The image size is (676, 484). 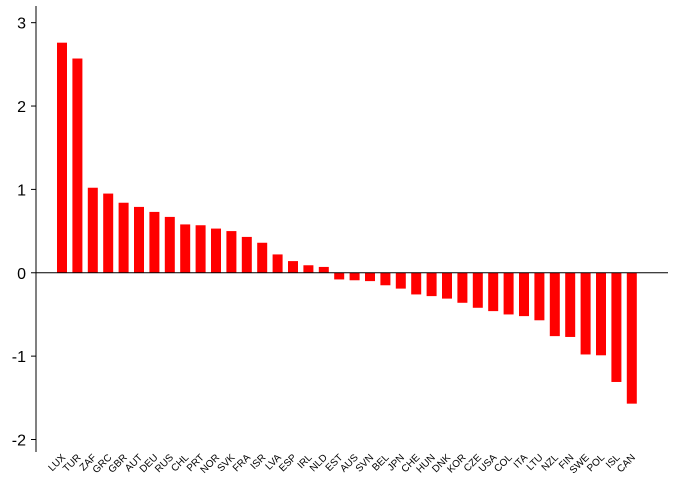 What do you see at coordinates (277, 263) in the screenshot?
I see `bar-lva` at bounding box center [277, 263].